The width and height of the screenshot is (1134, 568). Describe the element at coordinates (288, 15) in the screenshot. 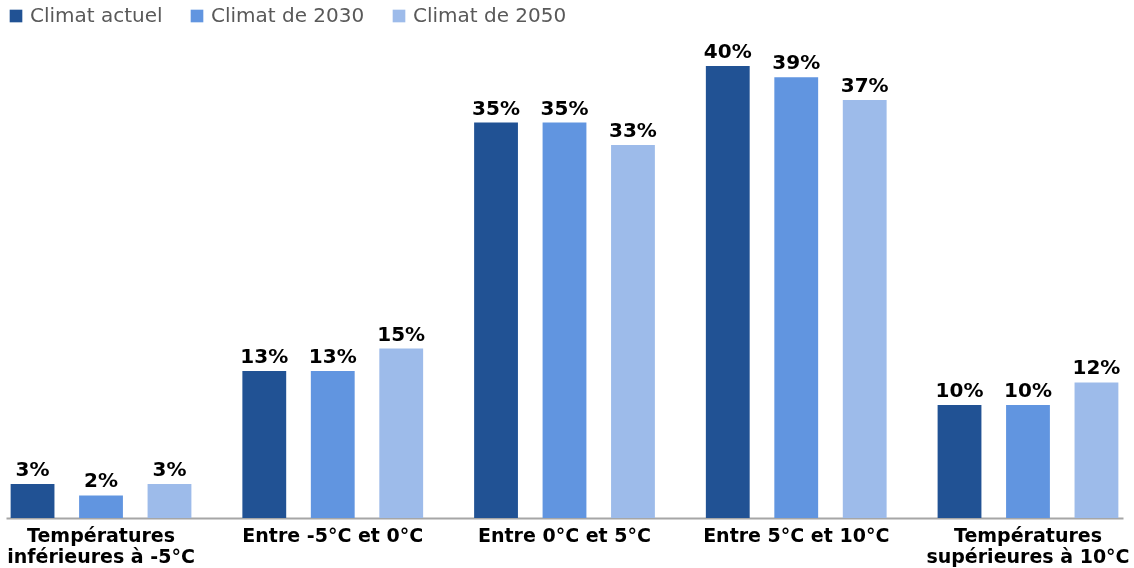

I see `legend-label: Climat de 2030` at that location.